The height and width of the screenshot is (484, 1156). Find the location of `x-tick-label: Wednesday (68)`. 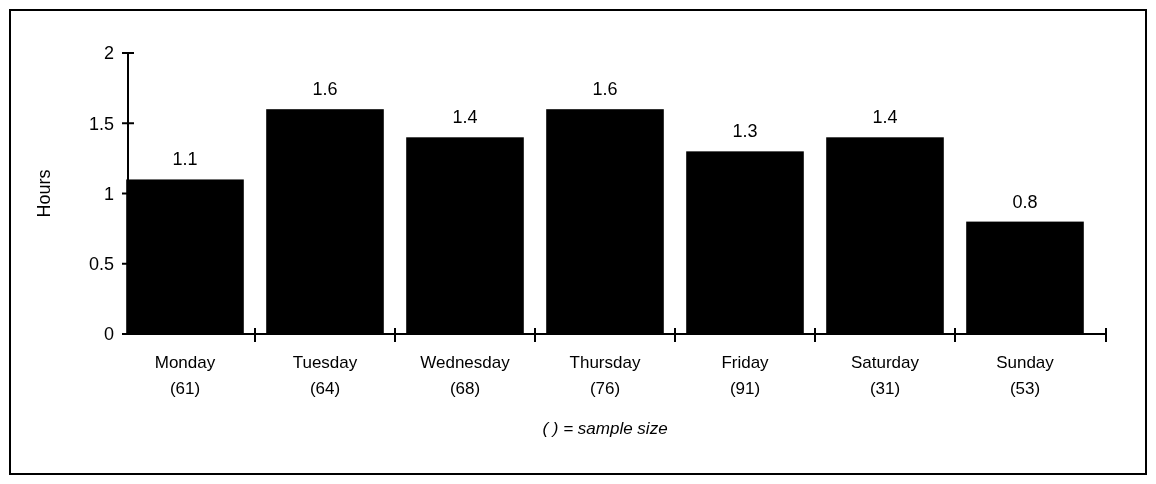

x-tick-label: Wednesday (68) is located at coordinates (465, 375).